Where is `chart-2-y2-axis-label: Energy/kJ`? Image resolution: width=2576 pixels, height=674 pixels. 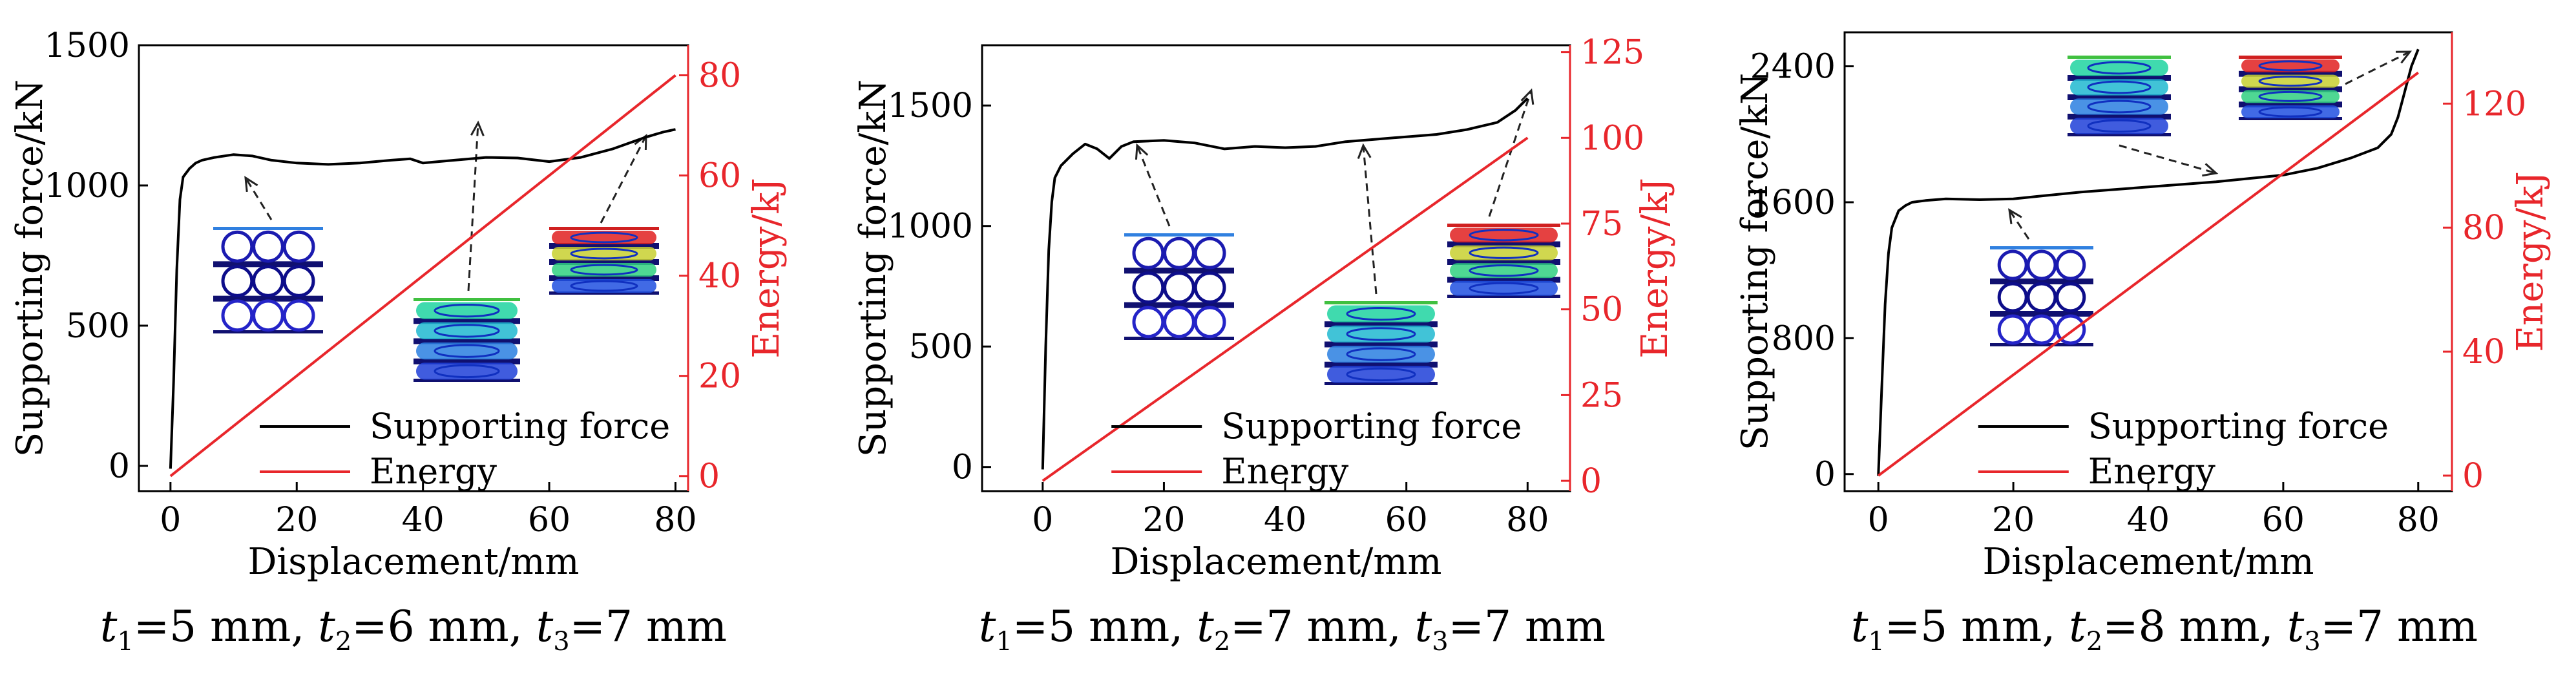 chart-2-y2-axis-label: Energy/kJ is located at coordinates (1655, 268).